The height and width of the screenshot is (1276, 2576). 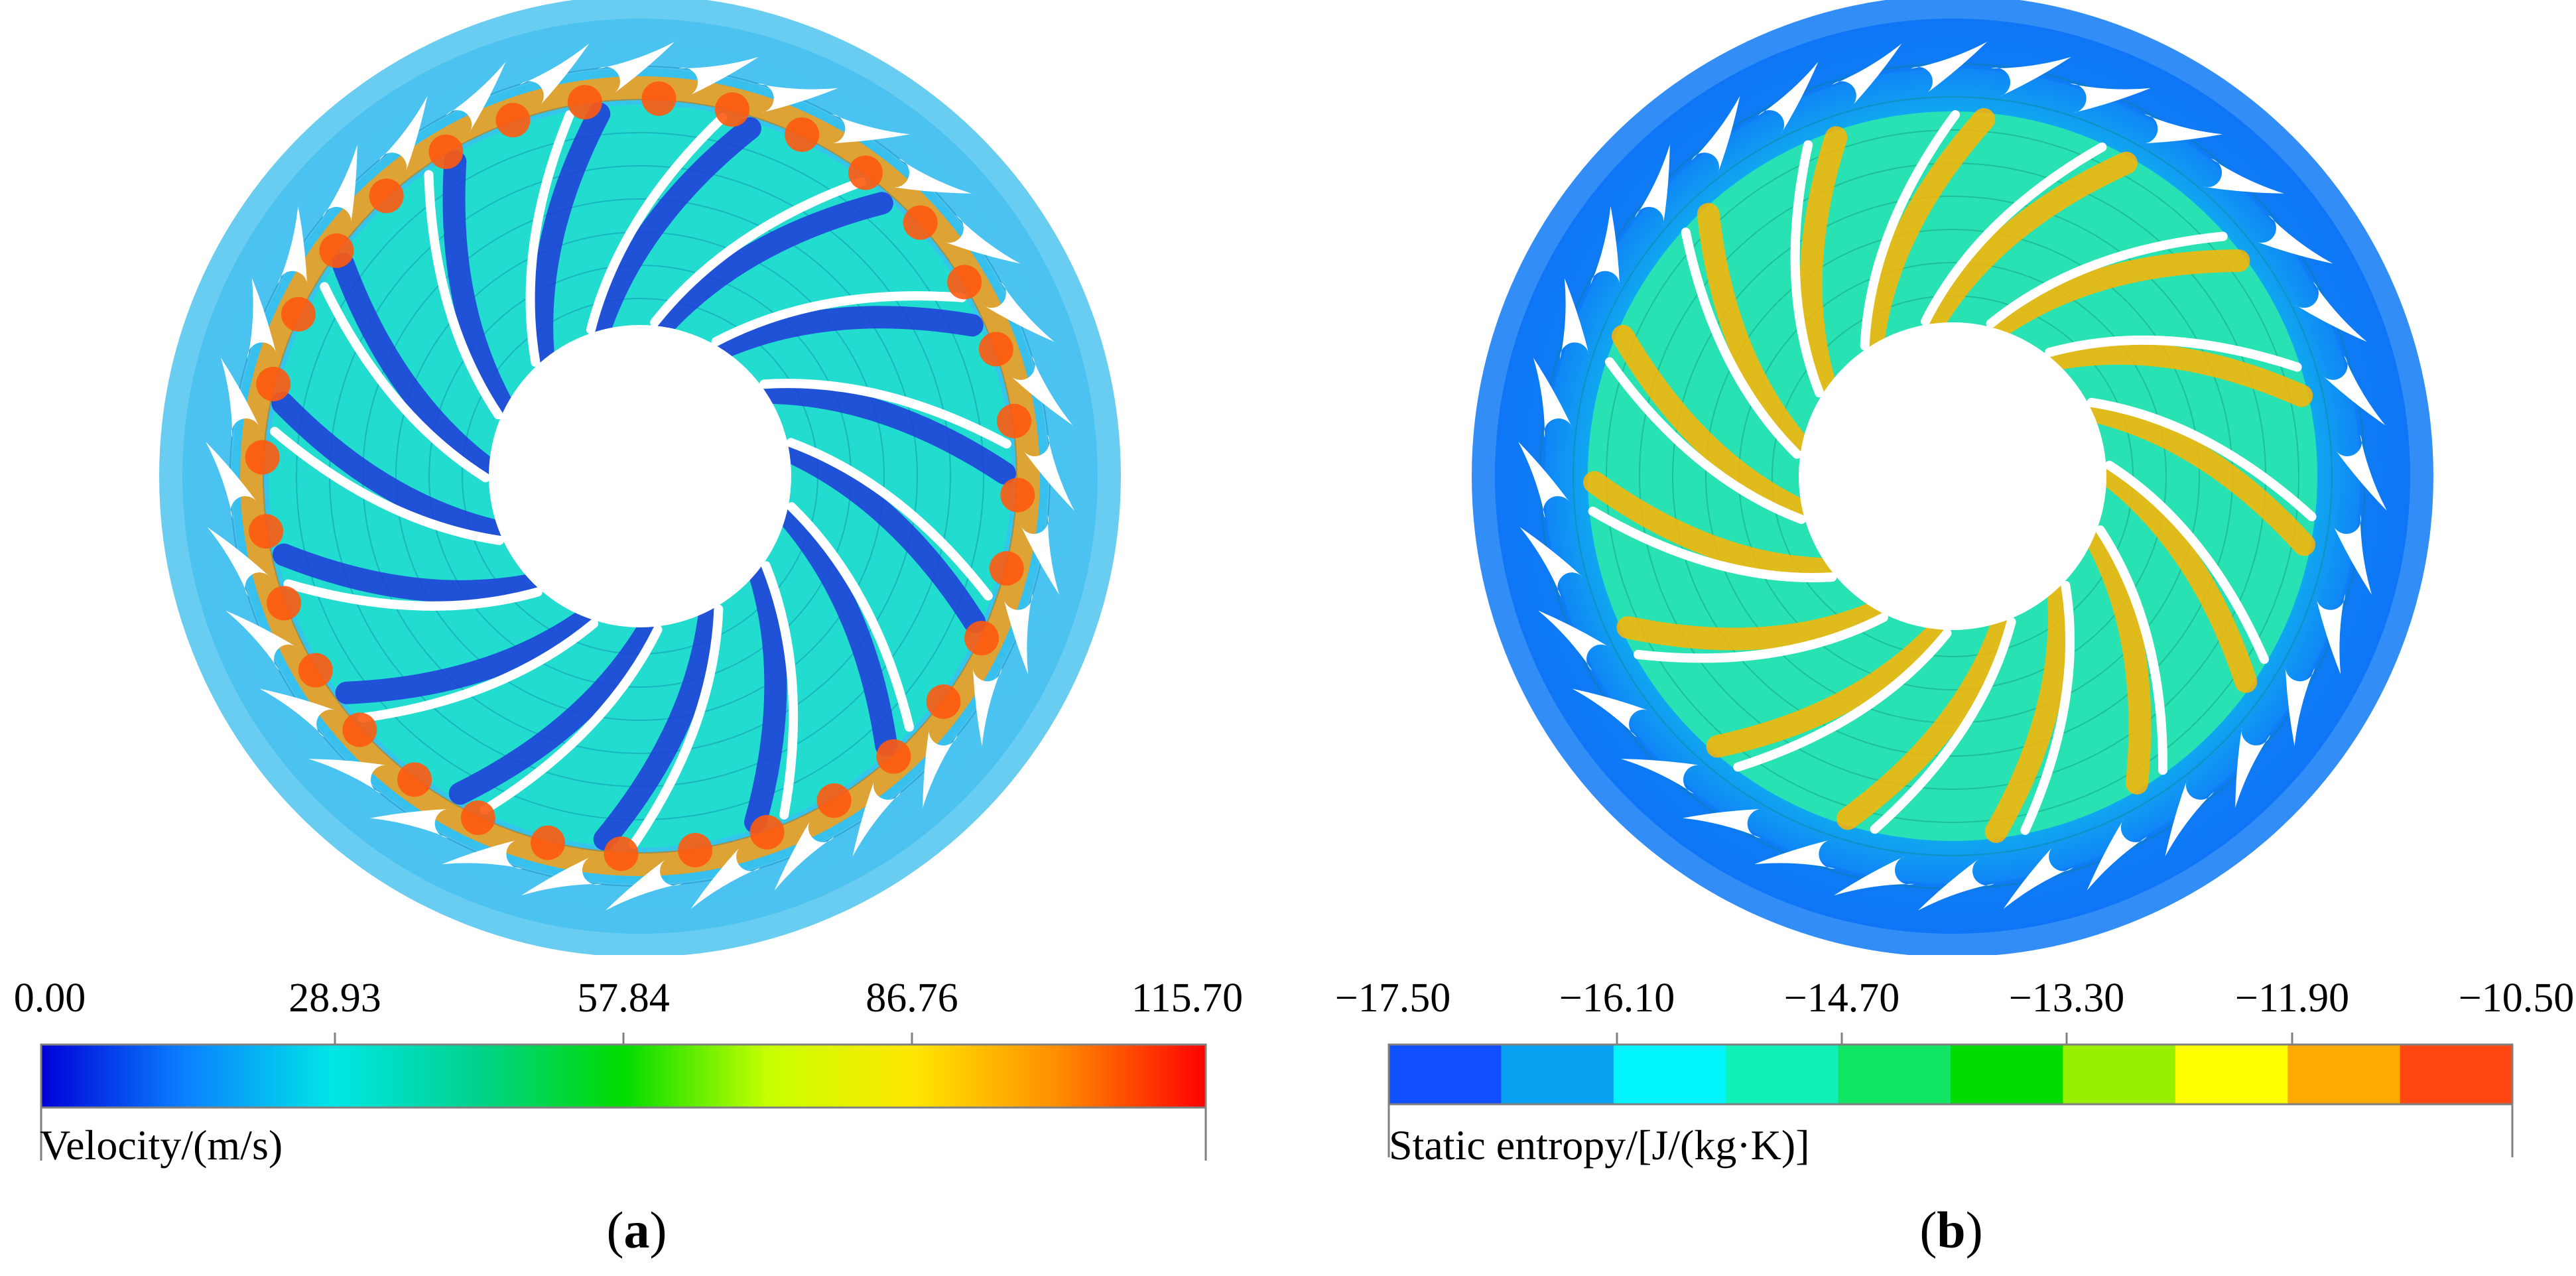 What do you see at coordinates (1599, 1145) in the screenshot?
I see `entropy-colorbar-title: Static entropy/[J/(kg·K)]` at bounding box center [1599, 1145].